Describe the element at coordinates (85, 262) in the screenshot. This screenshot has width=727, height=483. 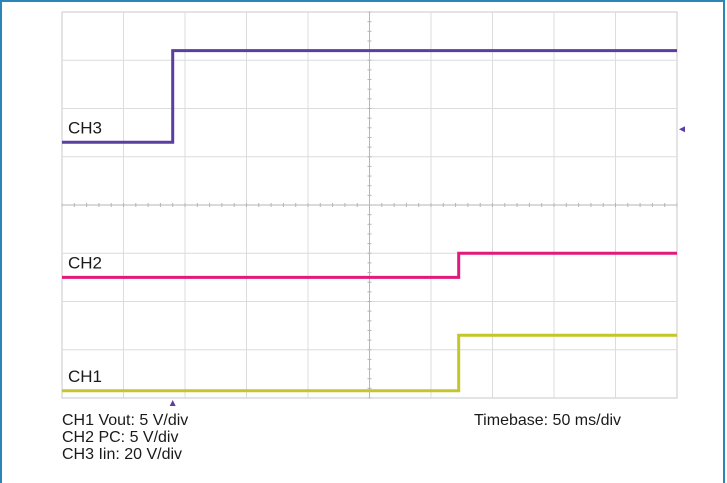
I see `trace-label-ch2: CH2` at that location.